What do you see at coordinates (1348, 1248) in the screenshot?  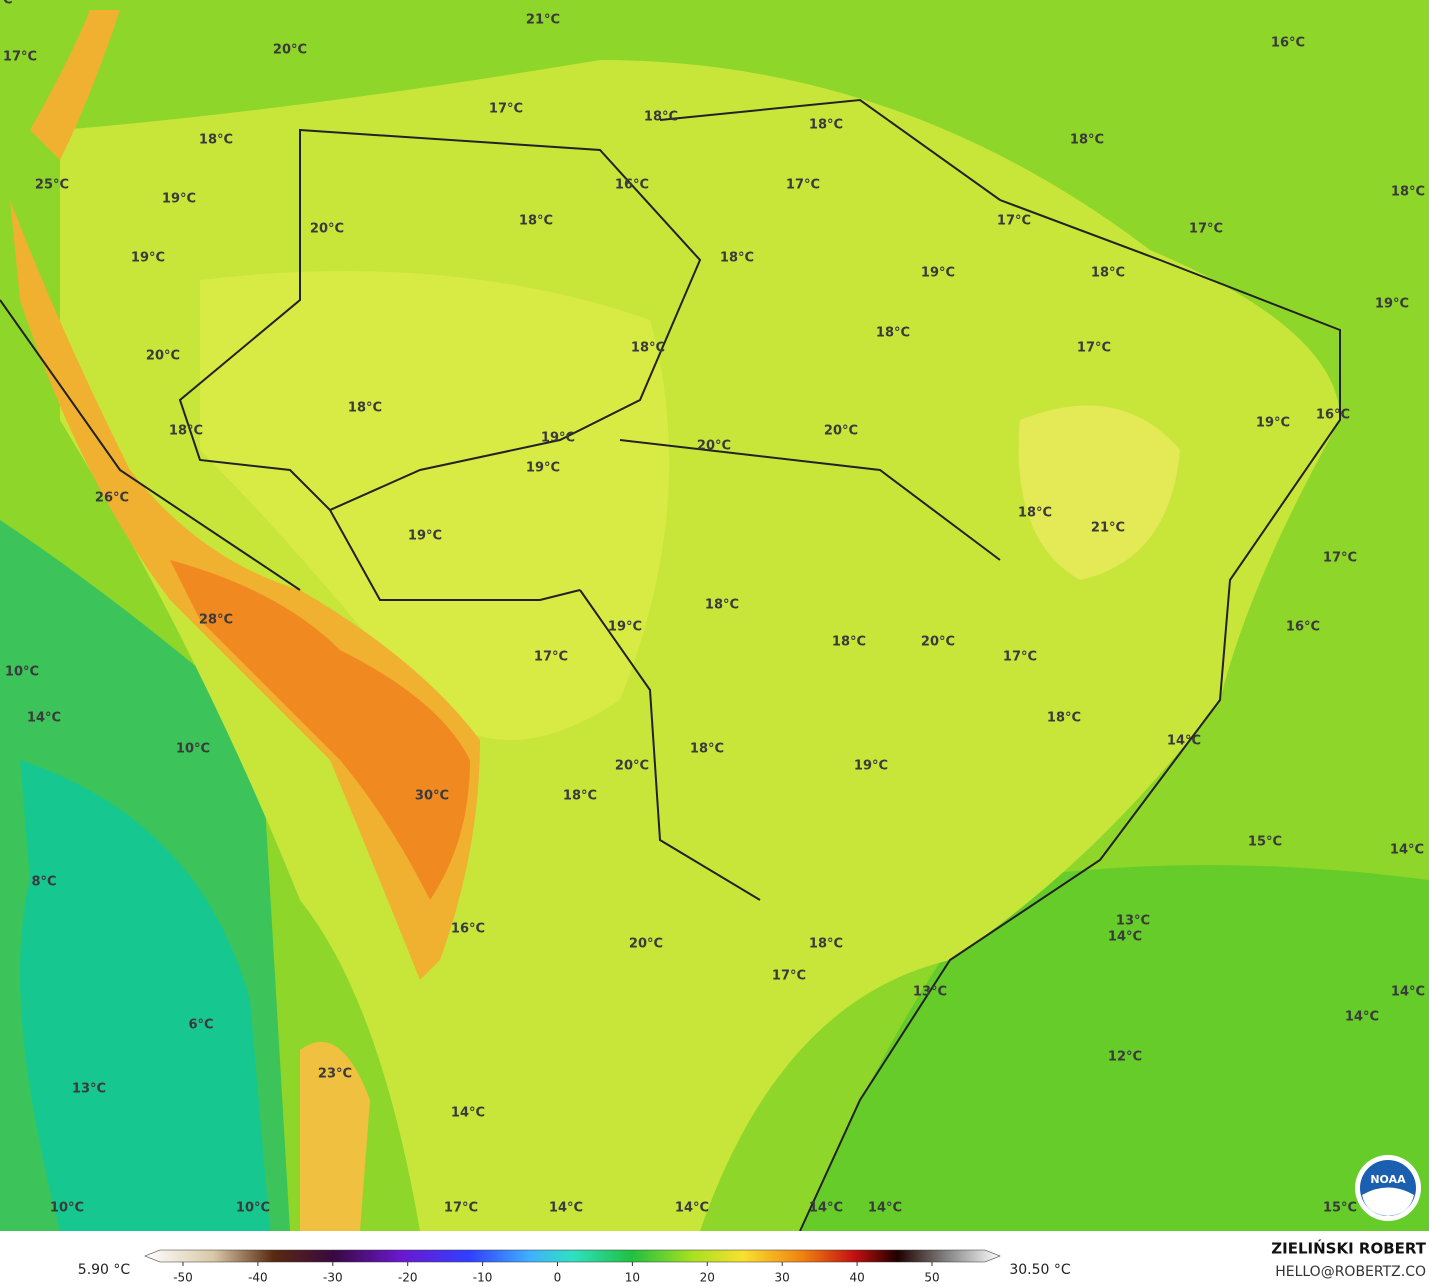 I see `credit-name: ZIELIŃSKI ROBERT` at bounding box center [1348, 1248].